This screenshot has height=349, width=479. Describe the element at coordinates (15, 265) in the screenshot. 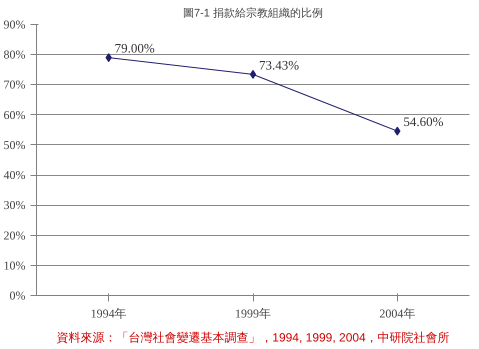

I see `y-tick-label: 10%` at that location.